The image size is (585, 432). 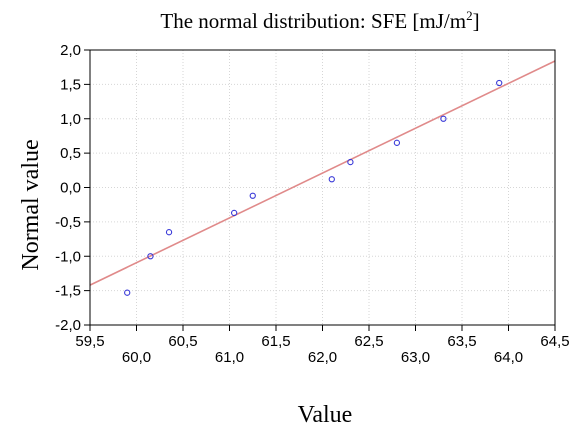 I want to click on x-tick-label: 62,5, so click(x=368, y=341).